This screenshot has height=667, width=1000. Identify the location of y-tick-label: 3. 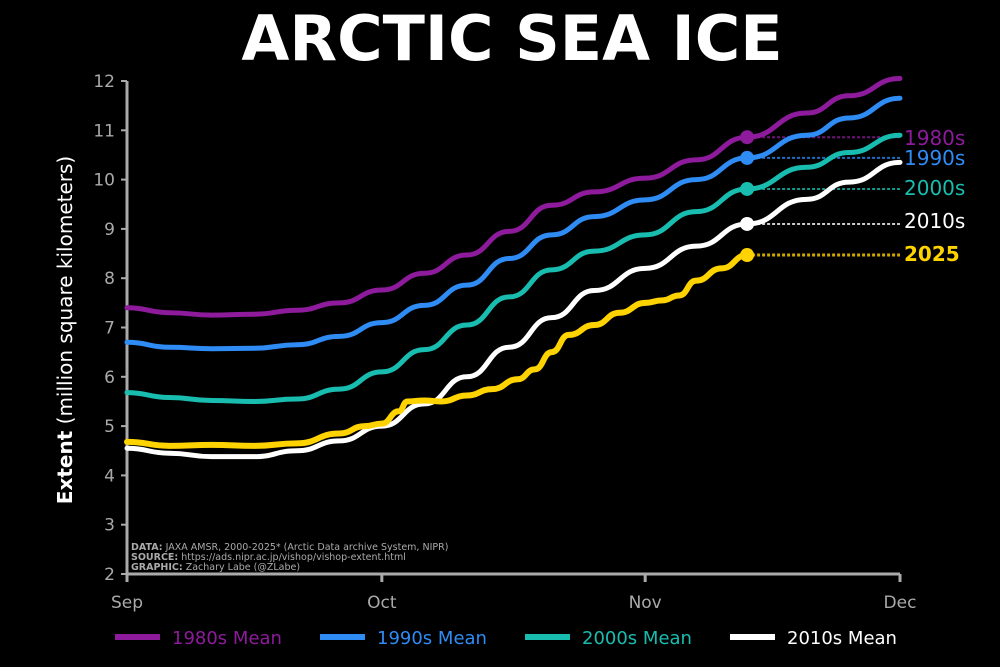
(109, 526).